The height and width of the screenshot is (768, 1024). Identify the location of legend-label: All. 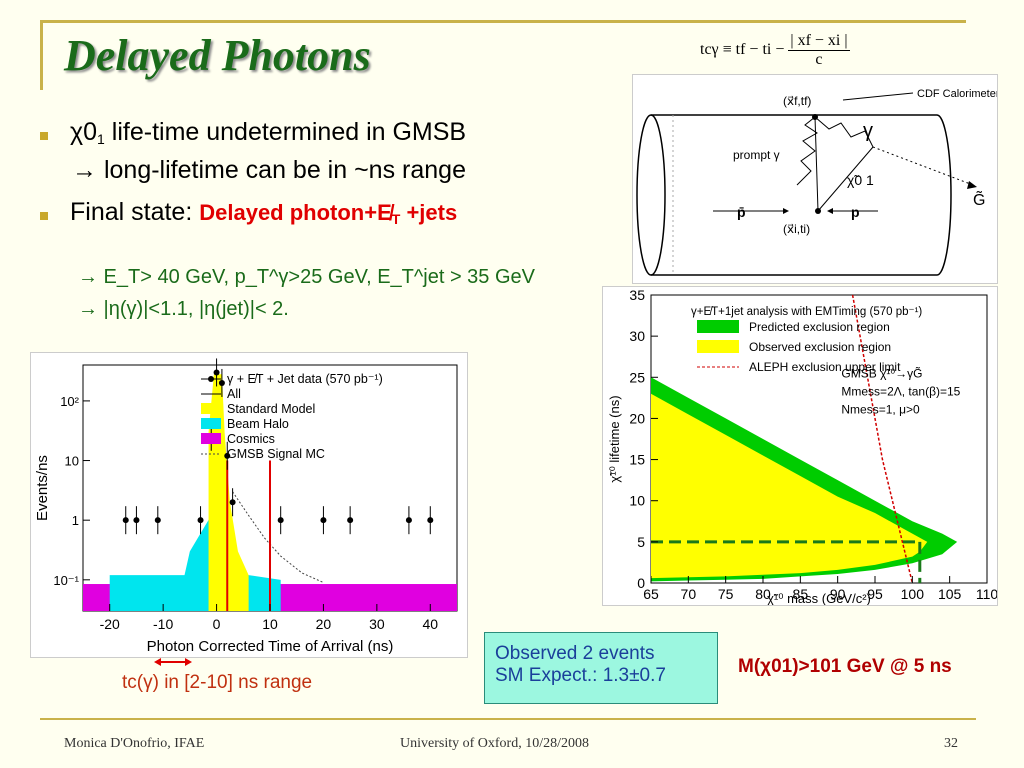
(234, 394).